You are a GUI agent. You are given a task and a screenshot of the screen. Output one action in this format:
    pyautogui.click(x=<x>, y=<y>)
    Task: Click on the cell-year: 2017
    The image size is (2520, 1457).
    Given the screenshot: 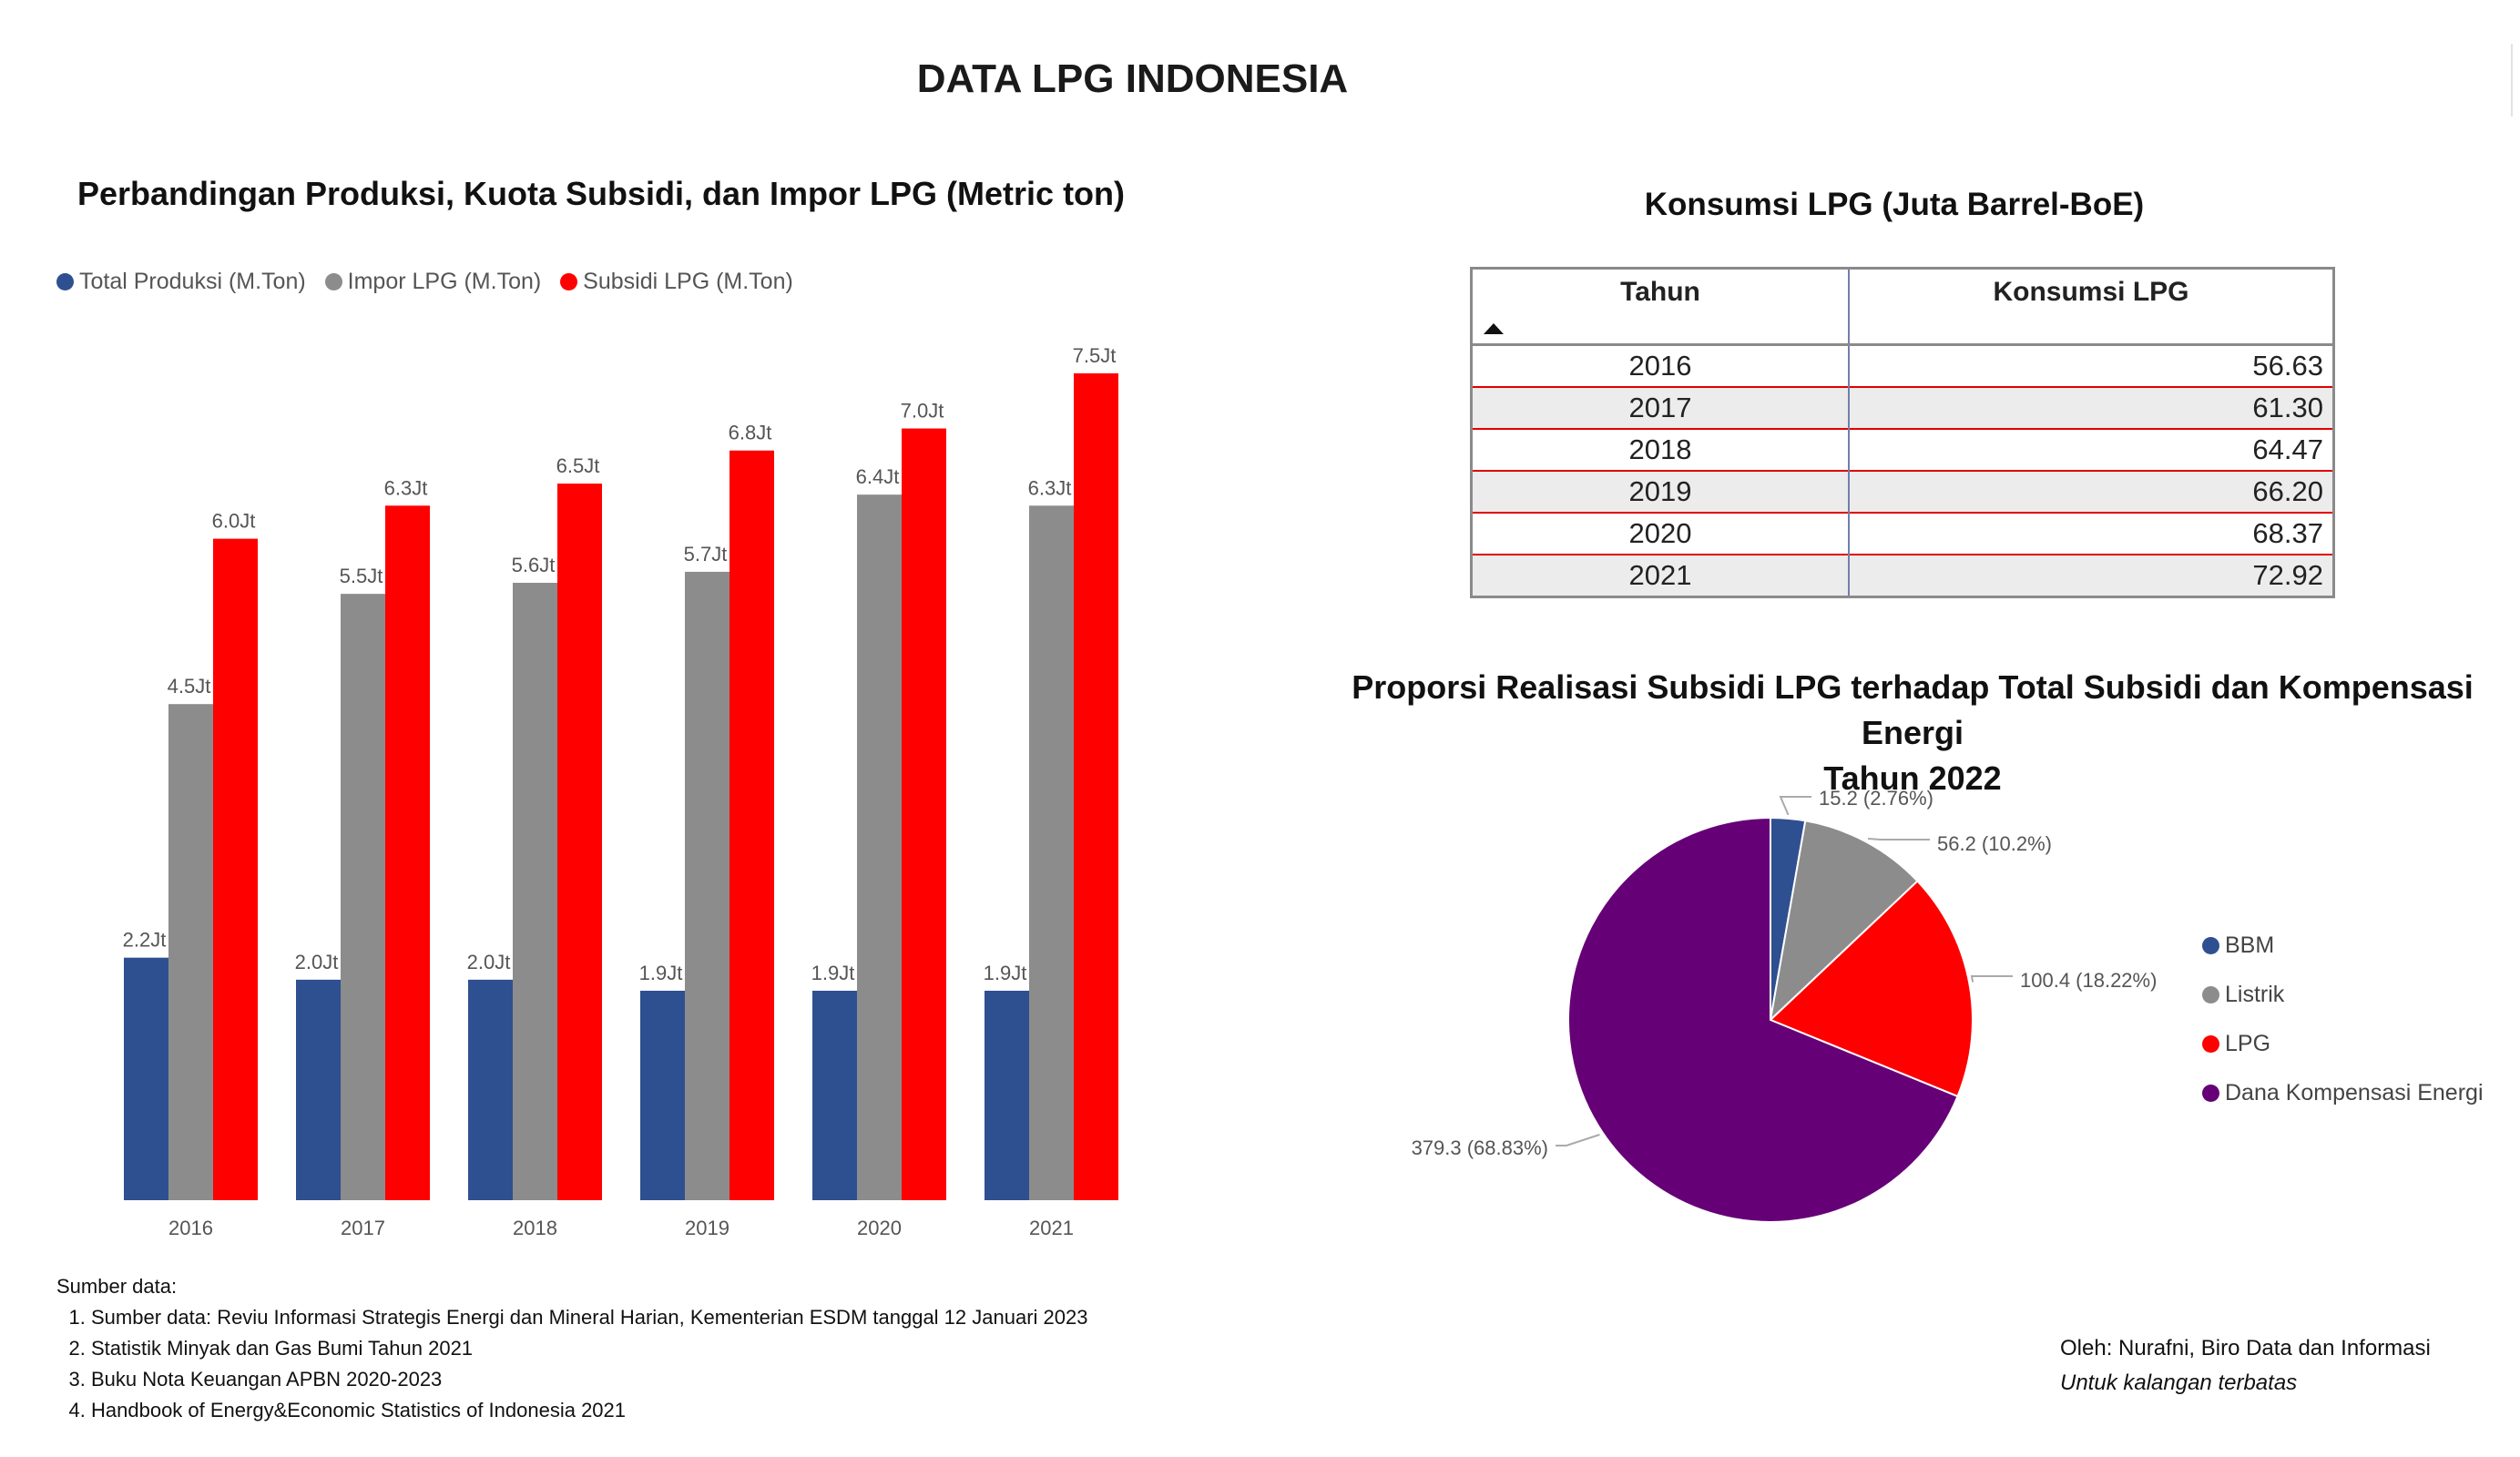 What is the action you would take?
    pyautogui.click(x=1660, y=407)
    